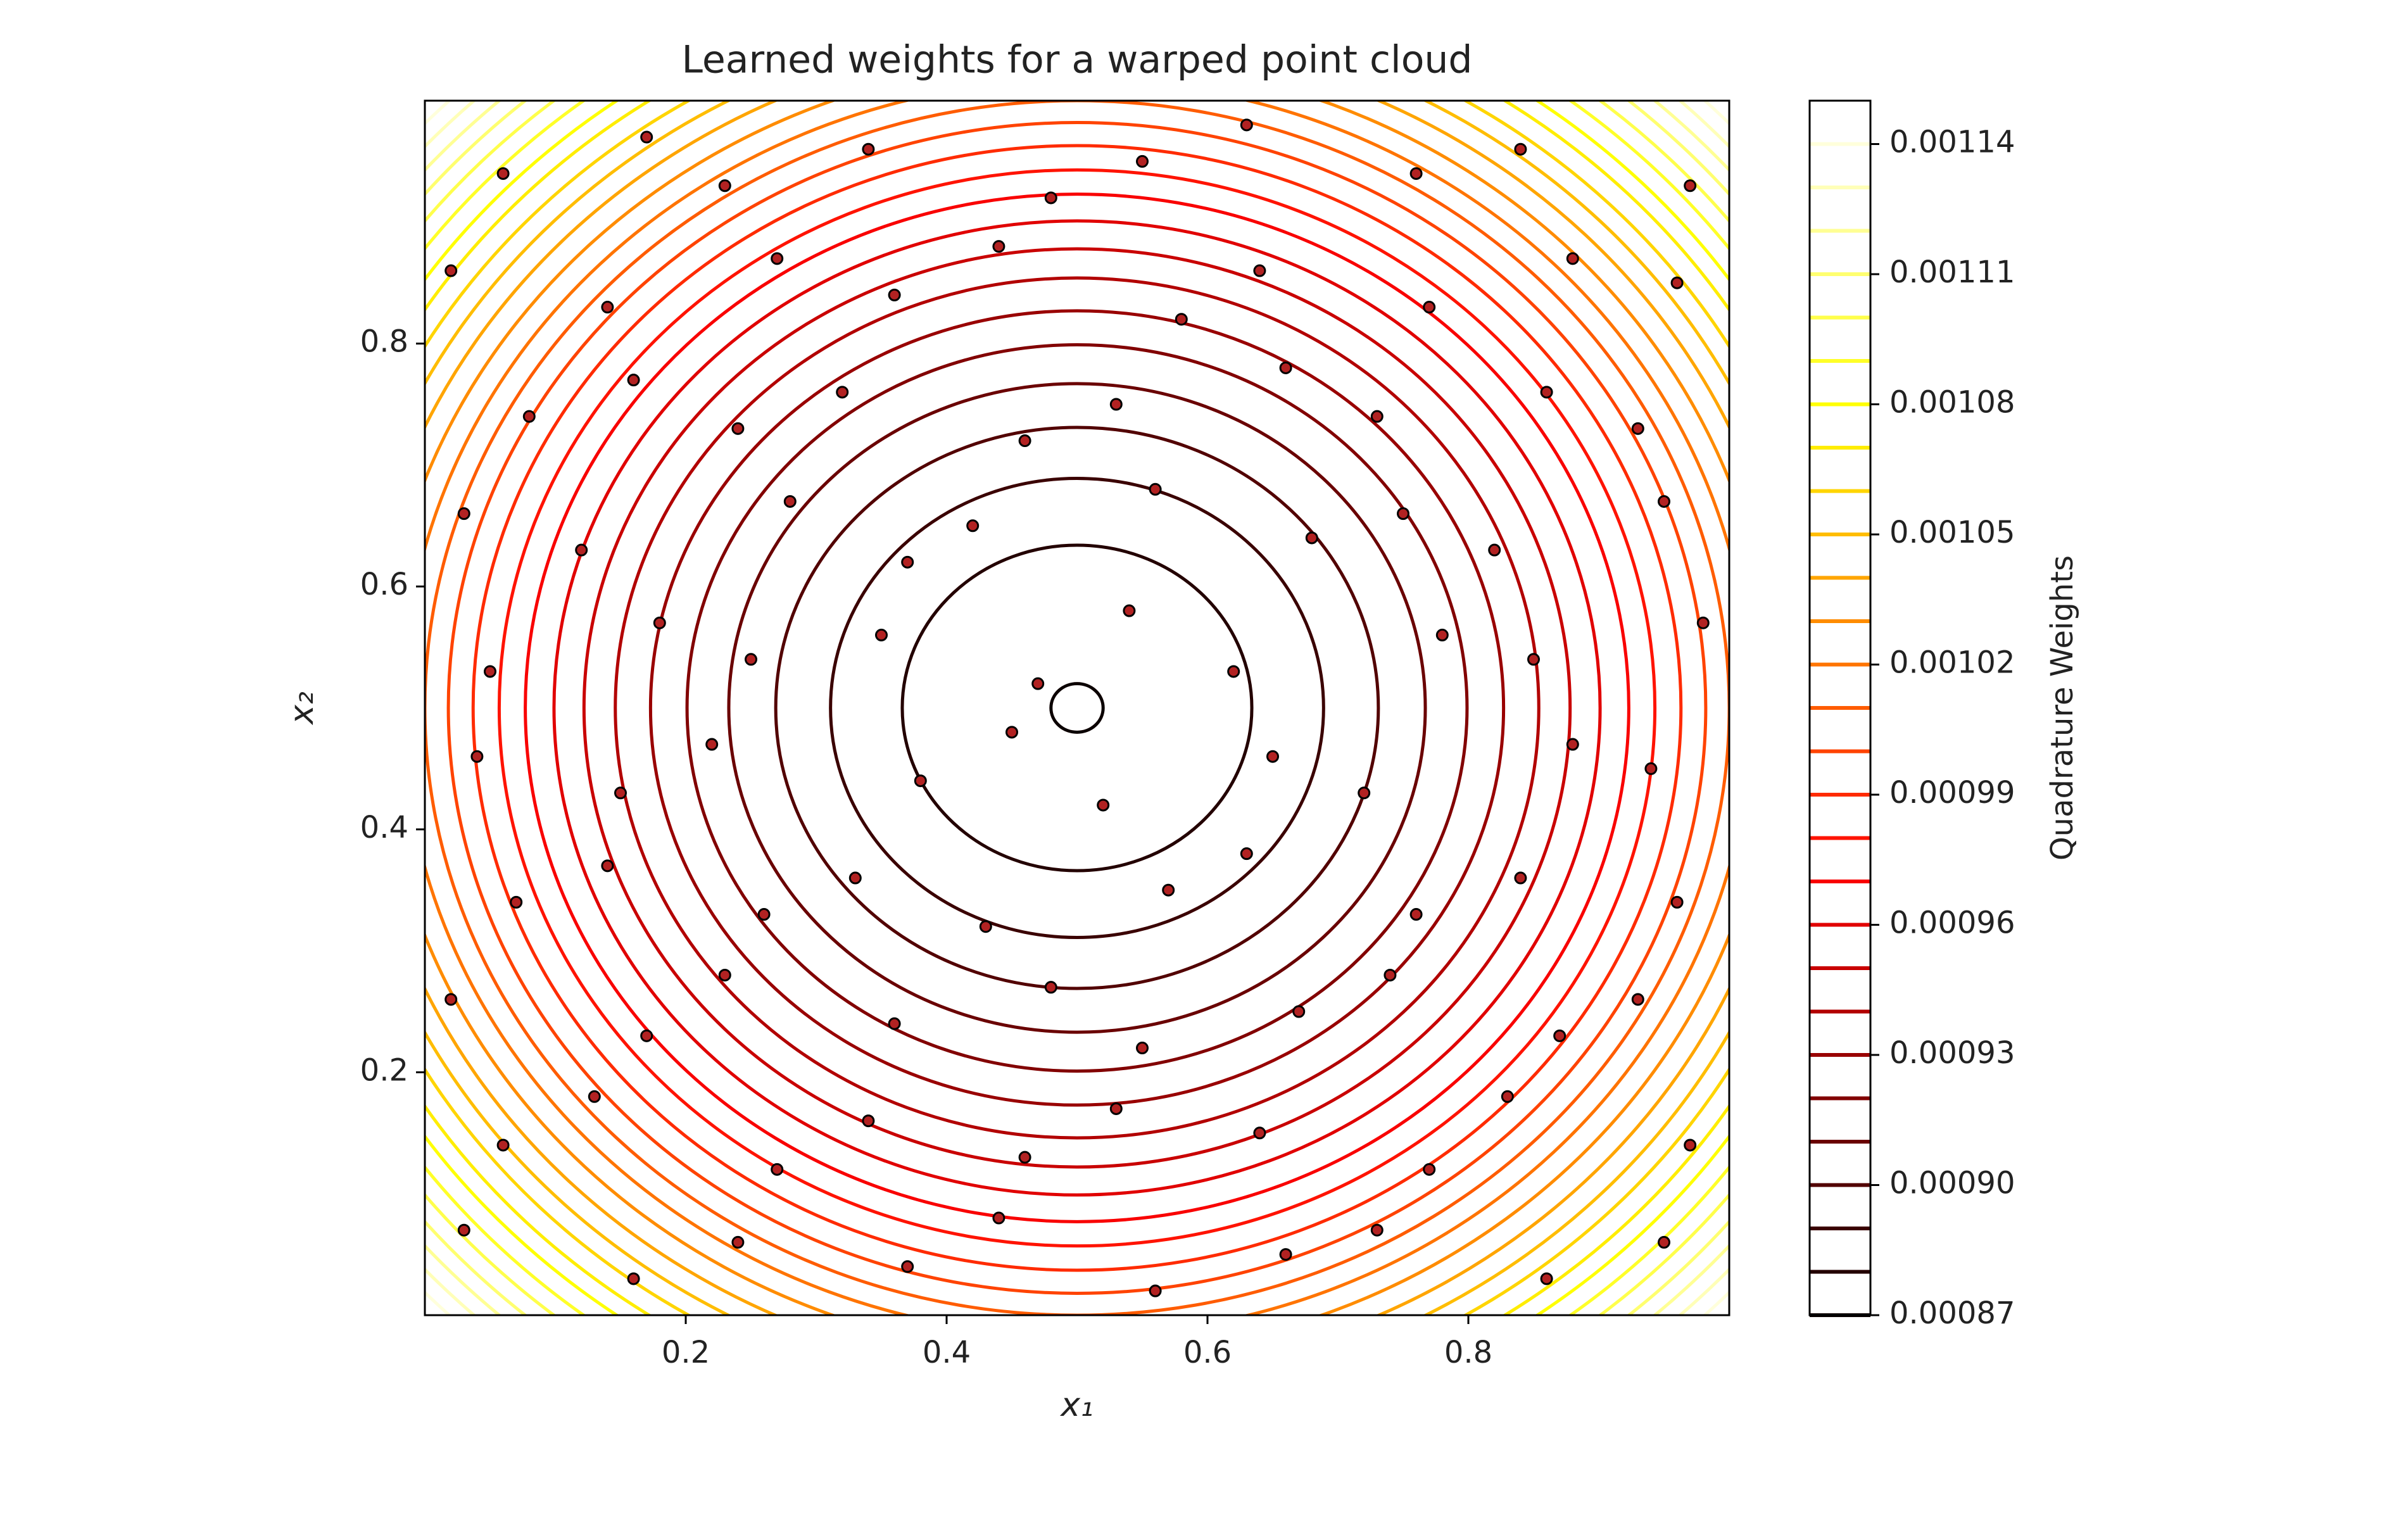 This screenshot has height=1533, width=2408. What do you see at coordinates (1952, 1313) in the screenshot?
I see `colorbar-tick-label: 0.00087` at bounding box center [1952, 1313].